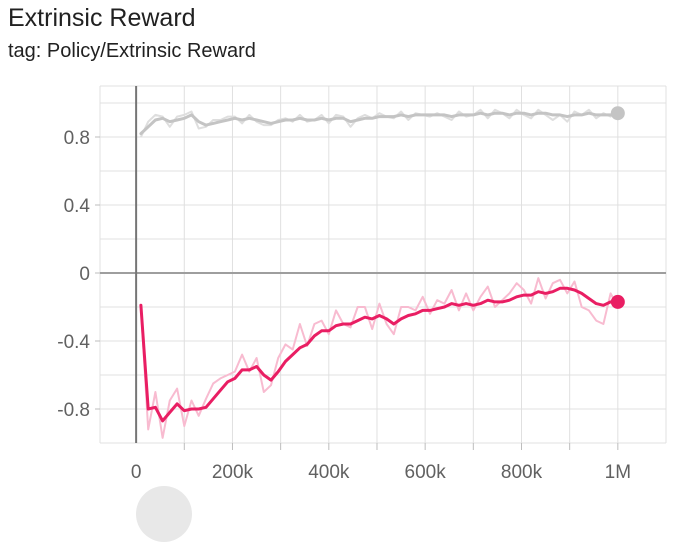 This screenshot has height=542, width=681. I want to click on y-tick-label: 0, so click(84, 274).